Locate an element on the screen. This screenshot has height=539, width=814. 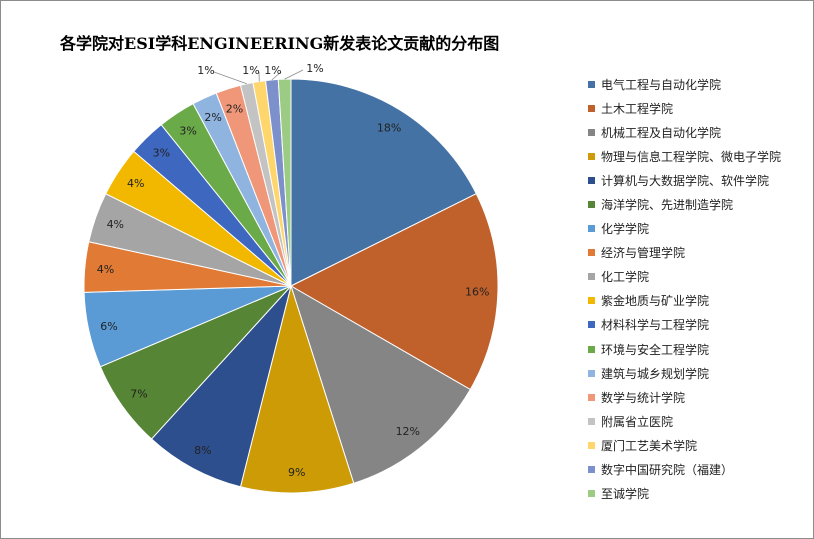
legend-item: 机械工程及自动化学院 is located at coordinates (684, 132).